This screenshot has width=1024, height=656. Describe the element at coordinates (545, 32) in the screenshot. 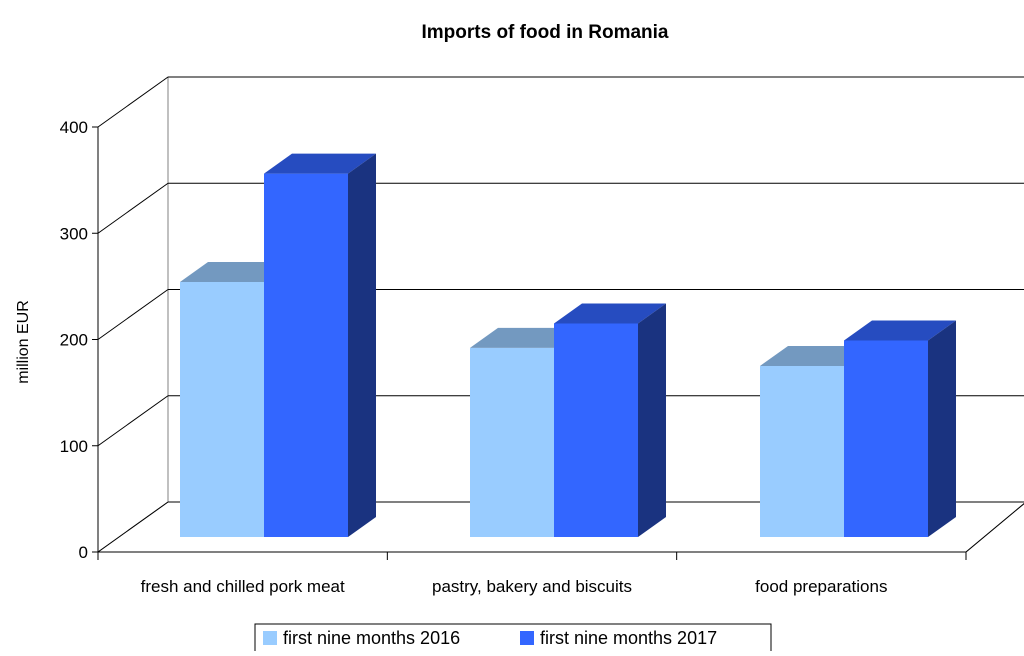

I see `chart-title: Imports of food in Romania` at that location.